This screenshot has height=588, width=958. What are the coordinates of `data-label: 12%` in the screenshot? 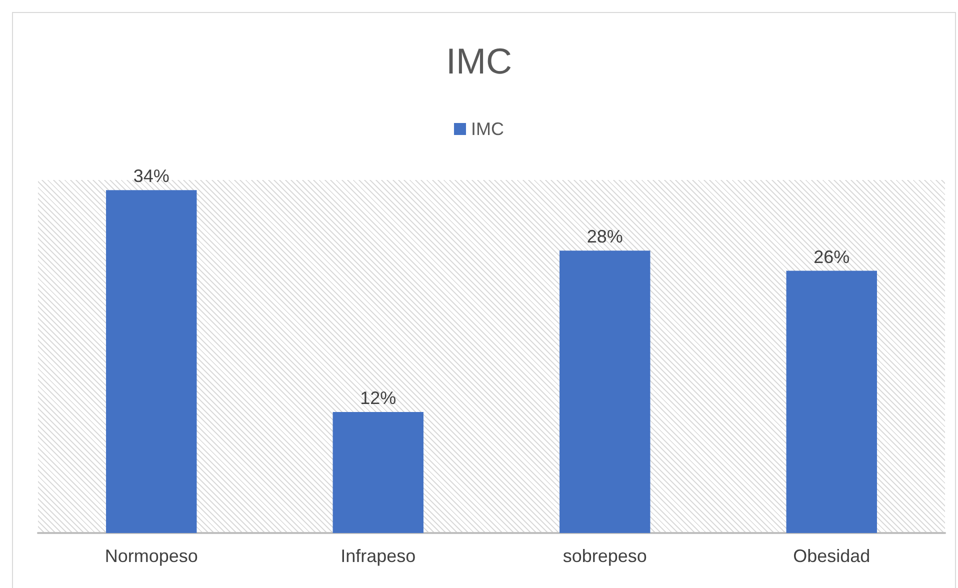 It's located at (378, 398).